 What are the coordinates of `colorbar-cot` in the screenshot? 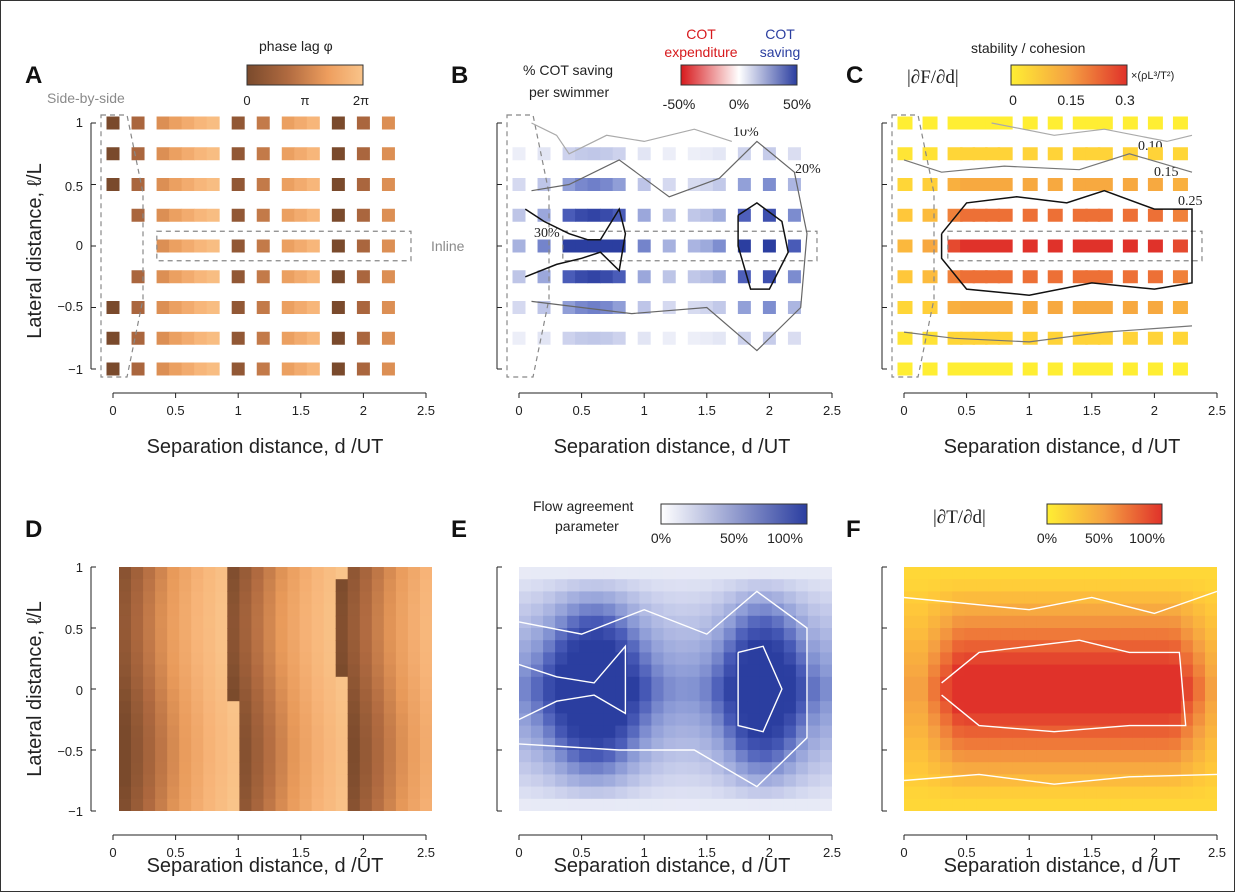 It's located at (739, 75).